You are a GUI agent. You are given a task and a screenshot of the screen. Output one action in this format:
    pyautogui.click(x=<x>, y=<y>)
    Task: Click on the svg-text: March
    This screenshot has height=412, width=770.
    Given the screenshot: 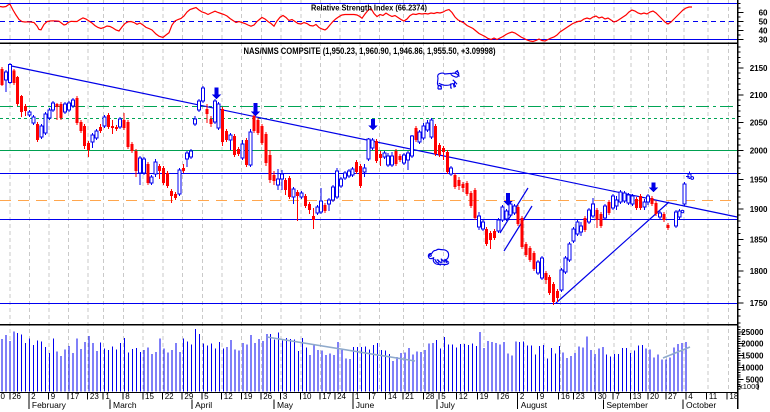 What is the action you would take?
    pyautogui.click(x=125, y=405)
    